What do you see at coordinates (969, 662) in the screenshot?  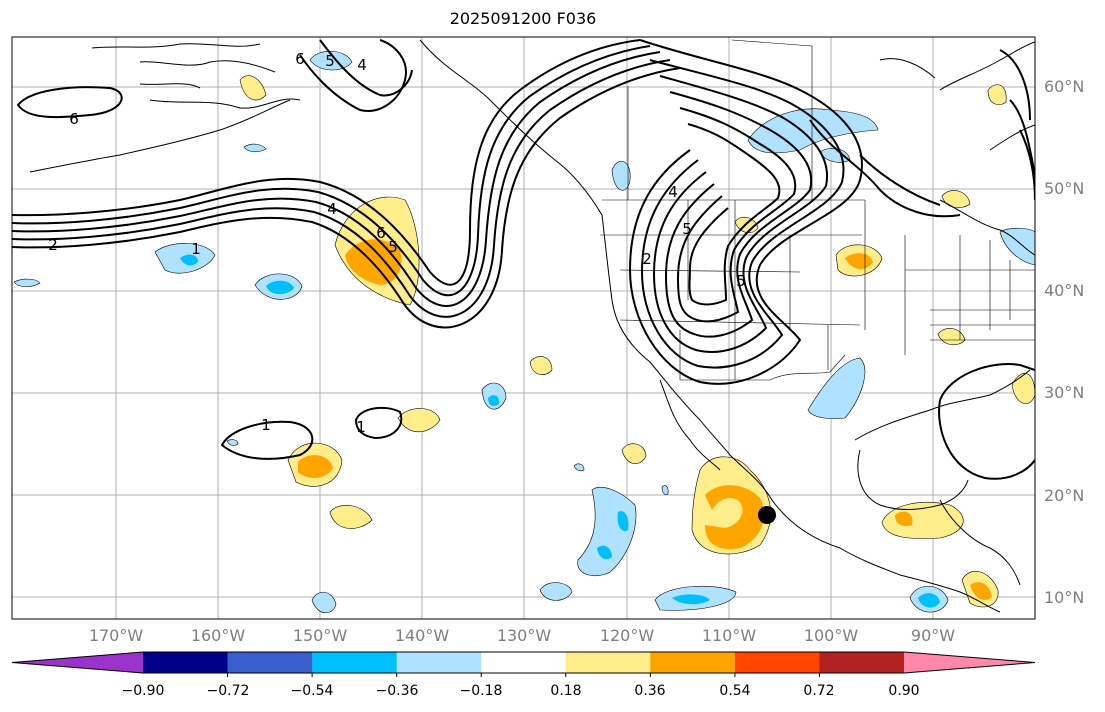 I see `colorbar-extend-high` at bounding box center [969, 662].